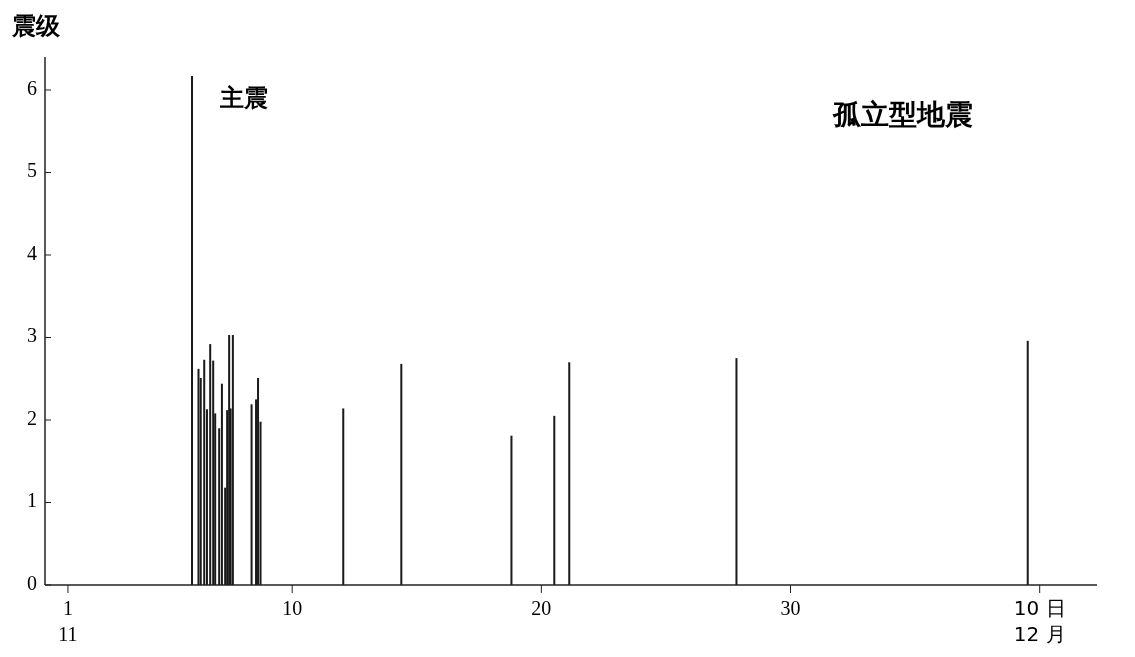  I want to click on y-tick-label: 3, so click(32, 335).